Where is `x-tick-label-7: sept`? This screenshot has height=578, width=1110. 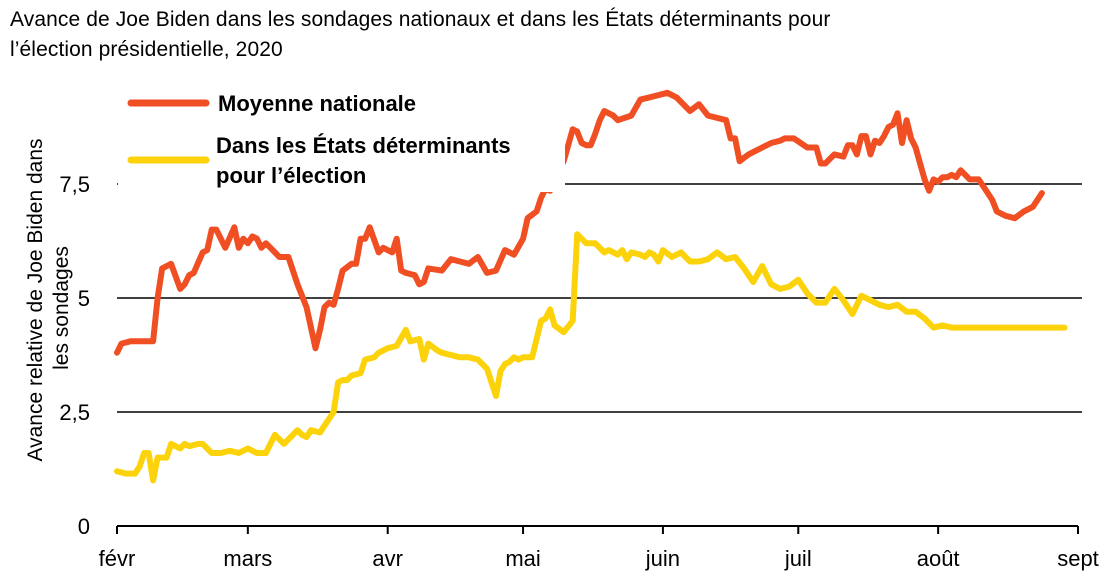
x-tick-label-7: sept is located at coordinates (1078, 558).